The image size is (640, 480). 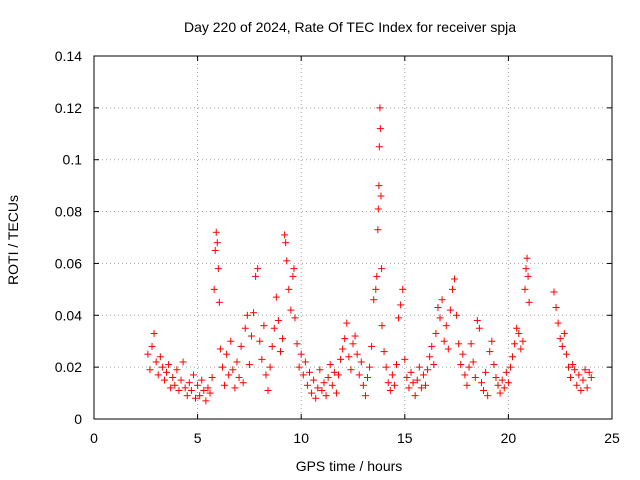 I want to click on x-tick-label: 10, so click(x=301, y=438).